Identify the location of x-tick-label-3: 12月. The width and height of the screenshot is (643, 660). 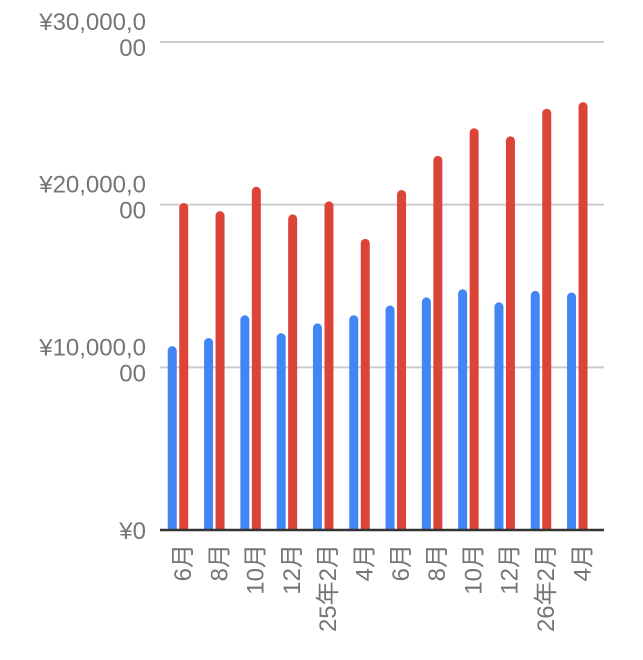
(292, 569).